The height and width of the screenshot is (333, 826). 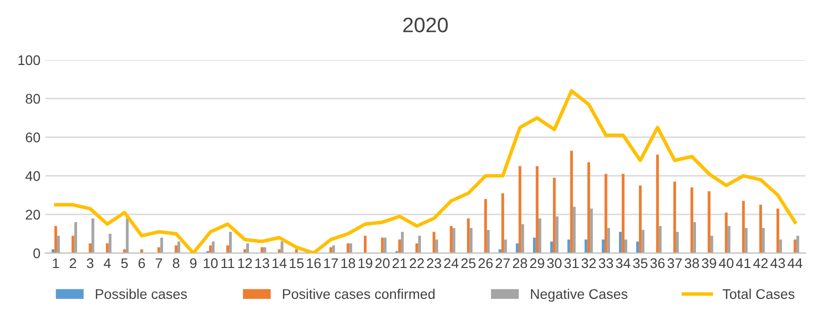 I want to click on x-tick-label: 37, so click(x=674, y=263).